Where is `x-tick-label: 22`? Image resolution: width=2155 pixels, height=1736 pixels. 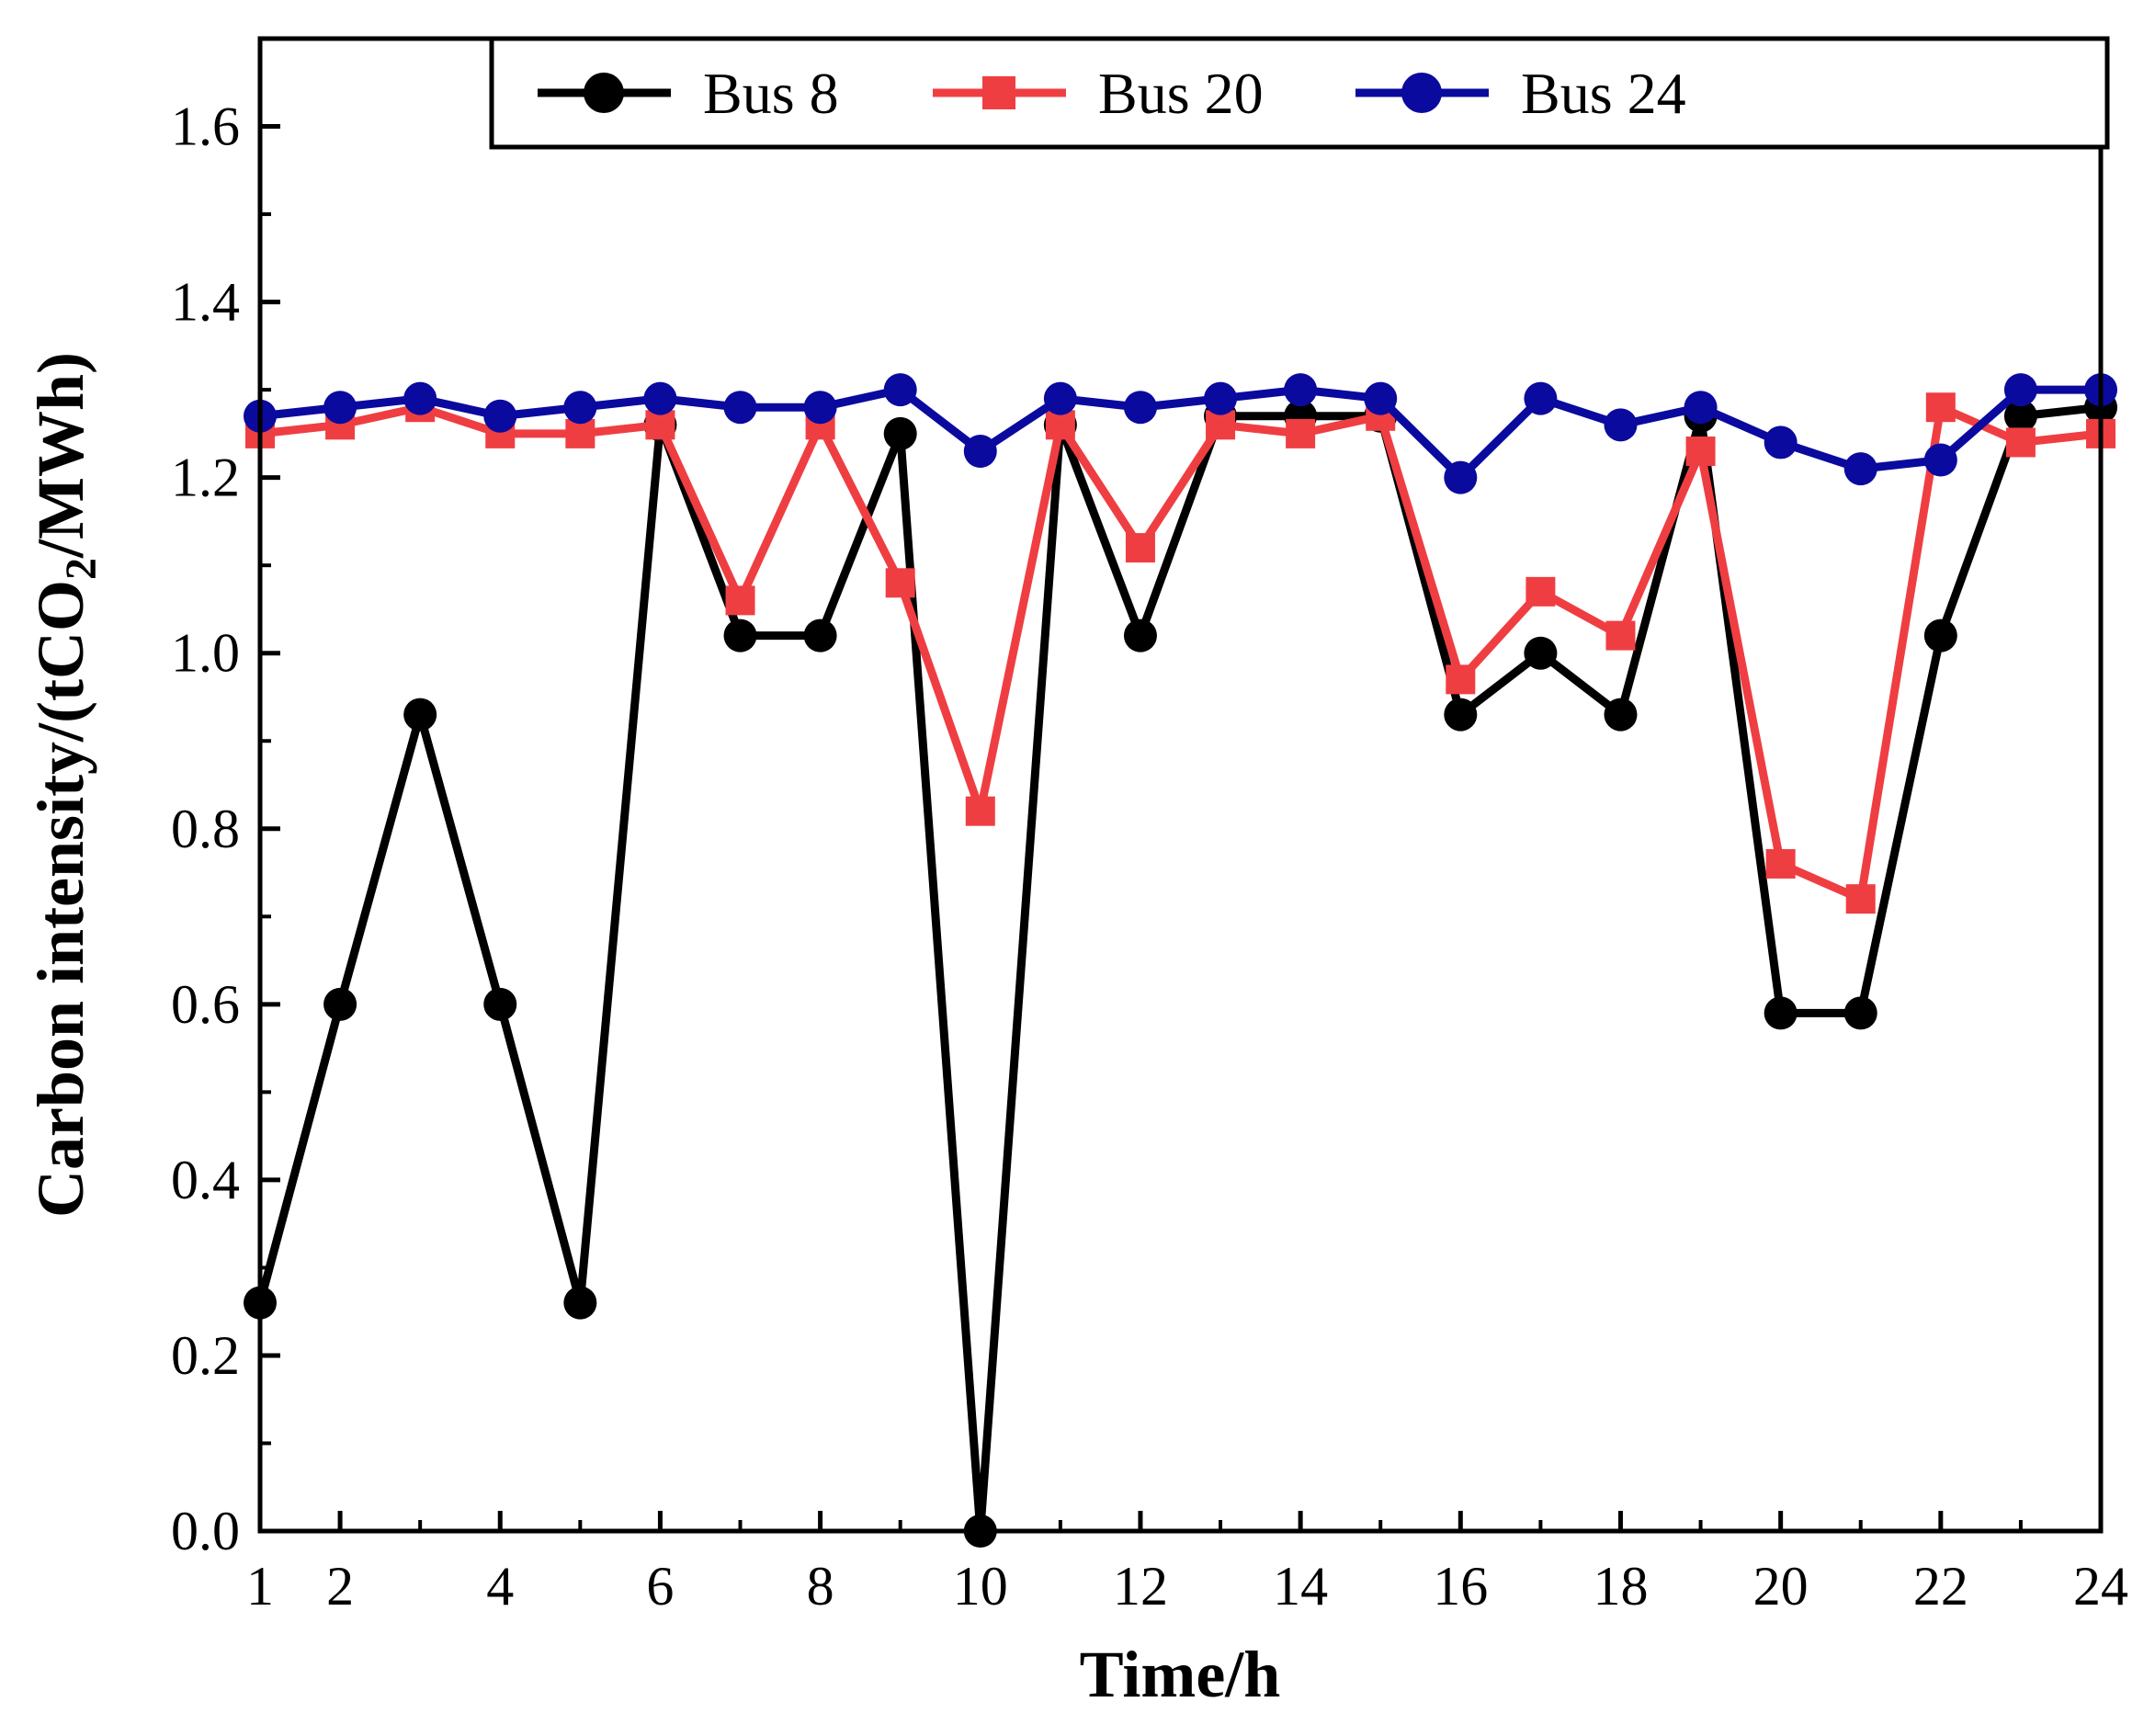 x-tick-label: 22 is located at coordinates (1940, 1586).